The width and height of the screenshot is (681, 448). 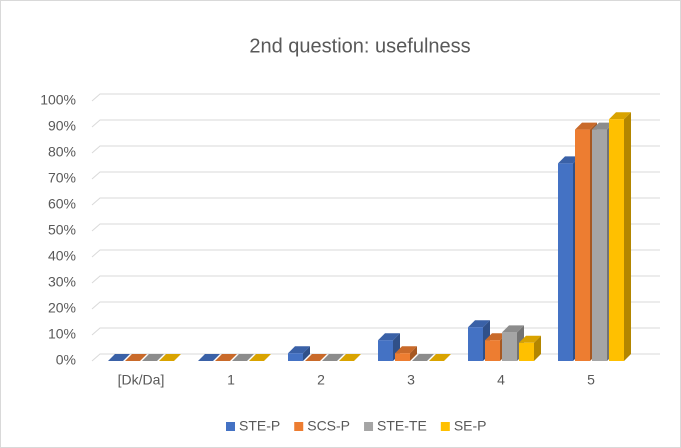 What do you see at coordinates (359, 46) in the screenshot?
I see `chart-title: 2nd question: usefulness` at bounding box center [359, 46].